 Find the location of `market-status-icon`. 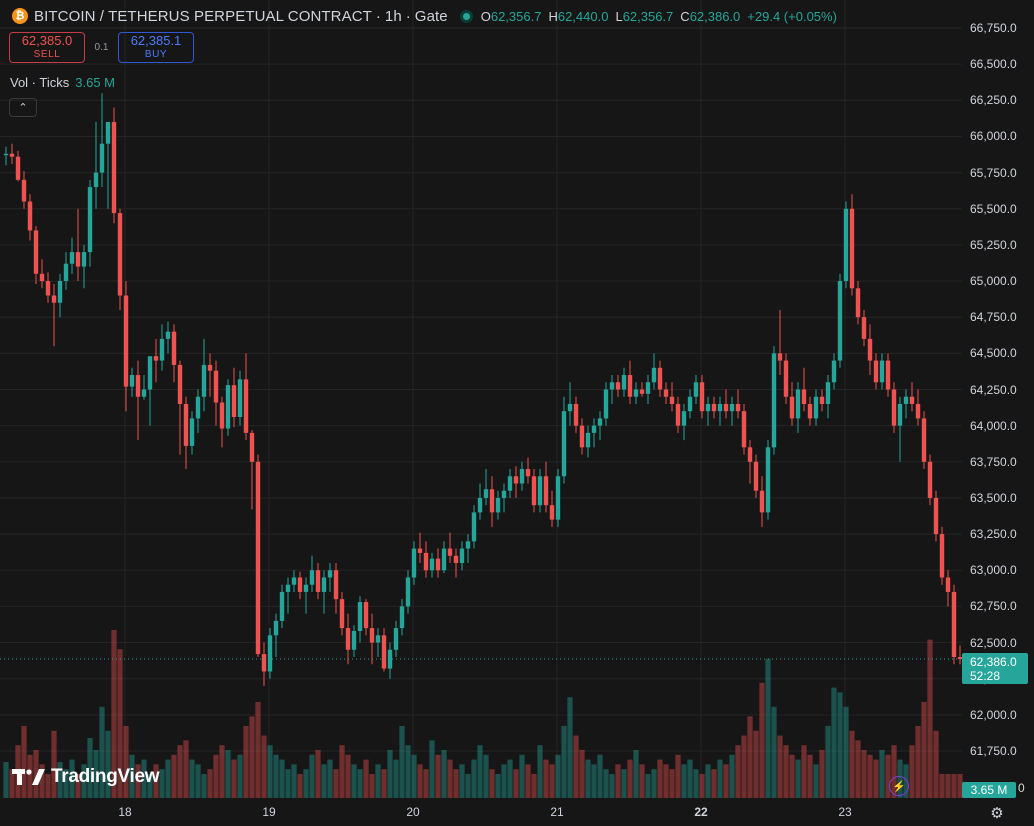

market-status-icon is located at coordinates (466, 16).